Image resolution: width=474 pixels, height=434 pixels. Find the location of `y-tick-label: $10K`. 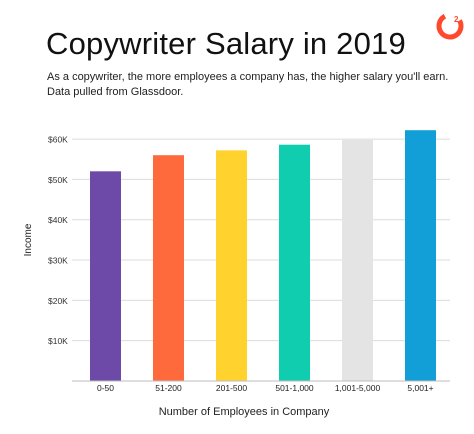

y-tick-label: $10K is located at coordinates (58, 341).